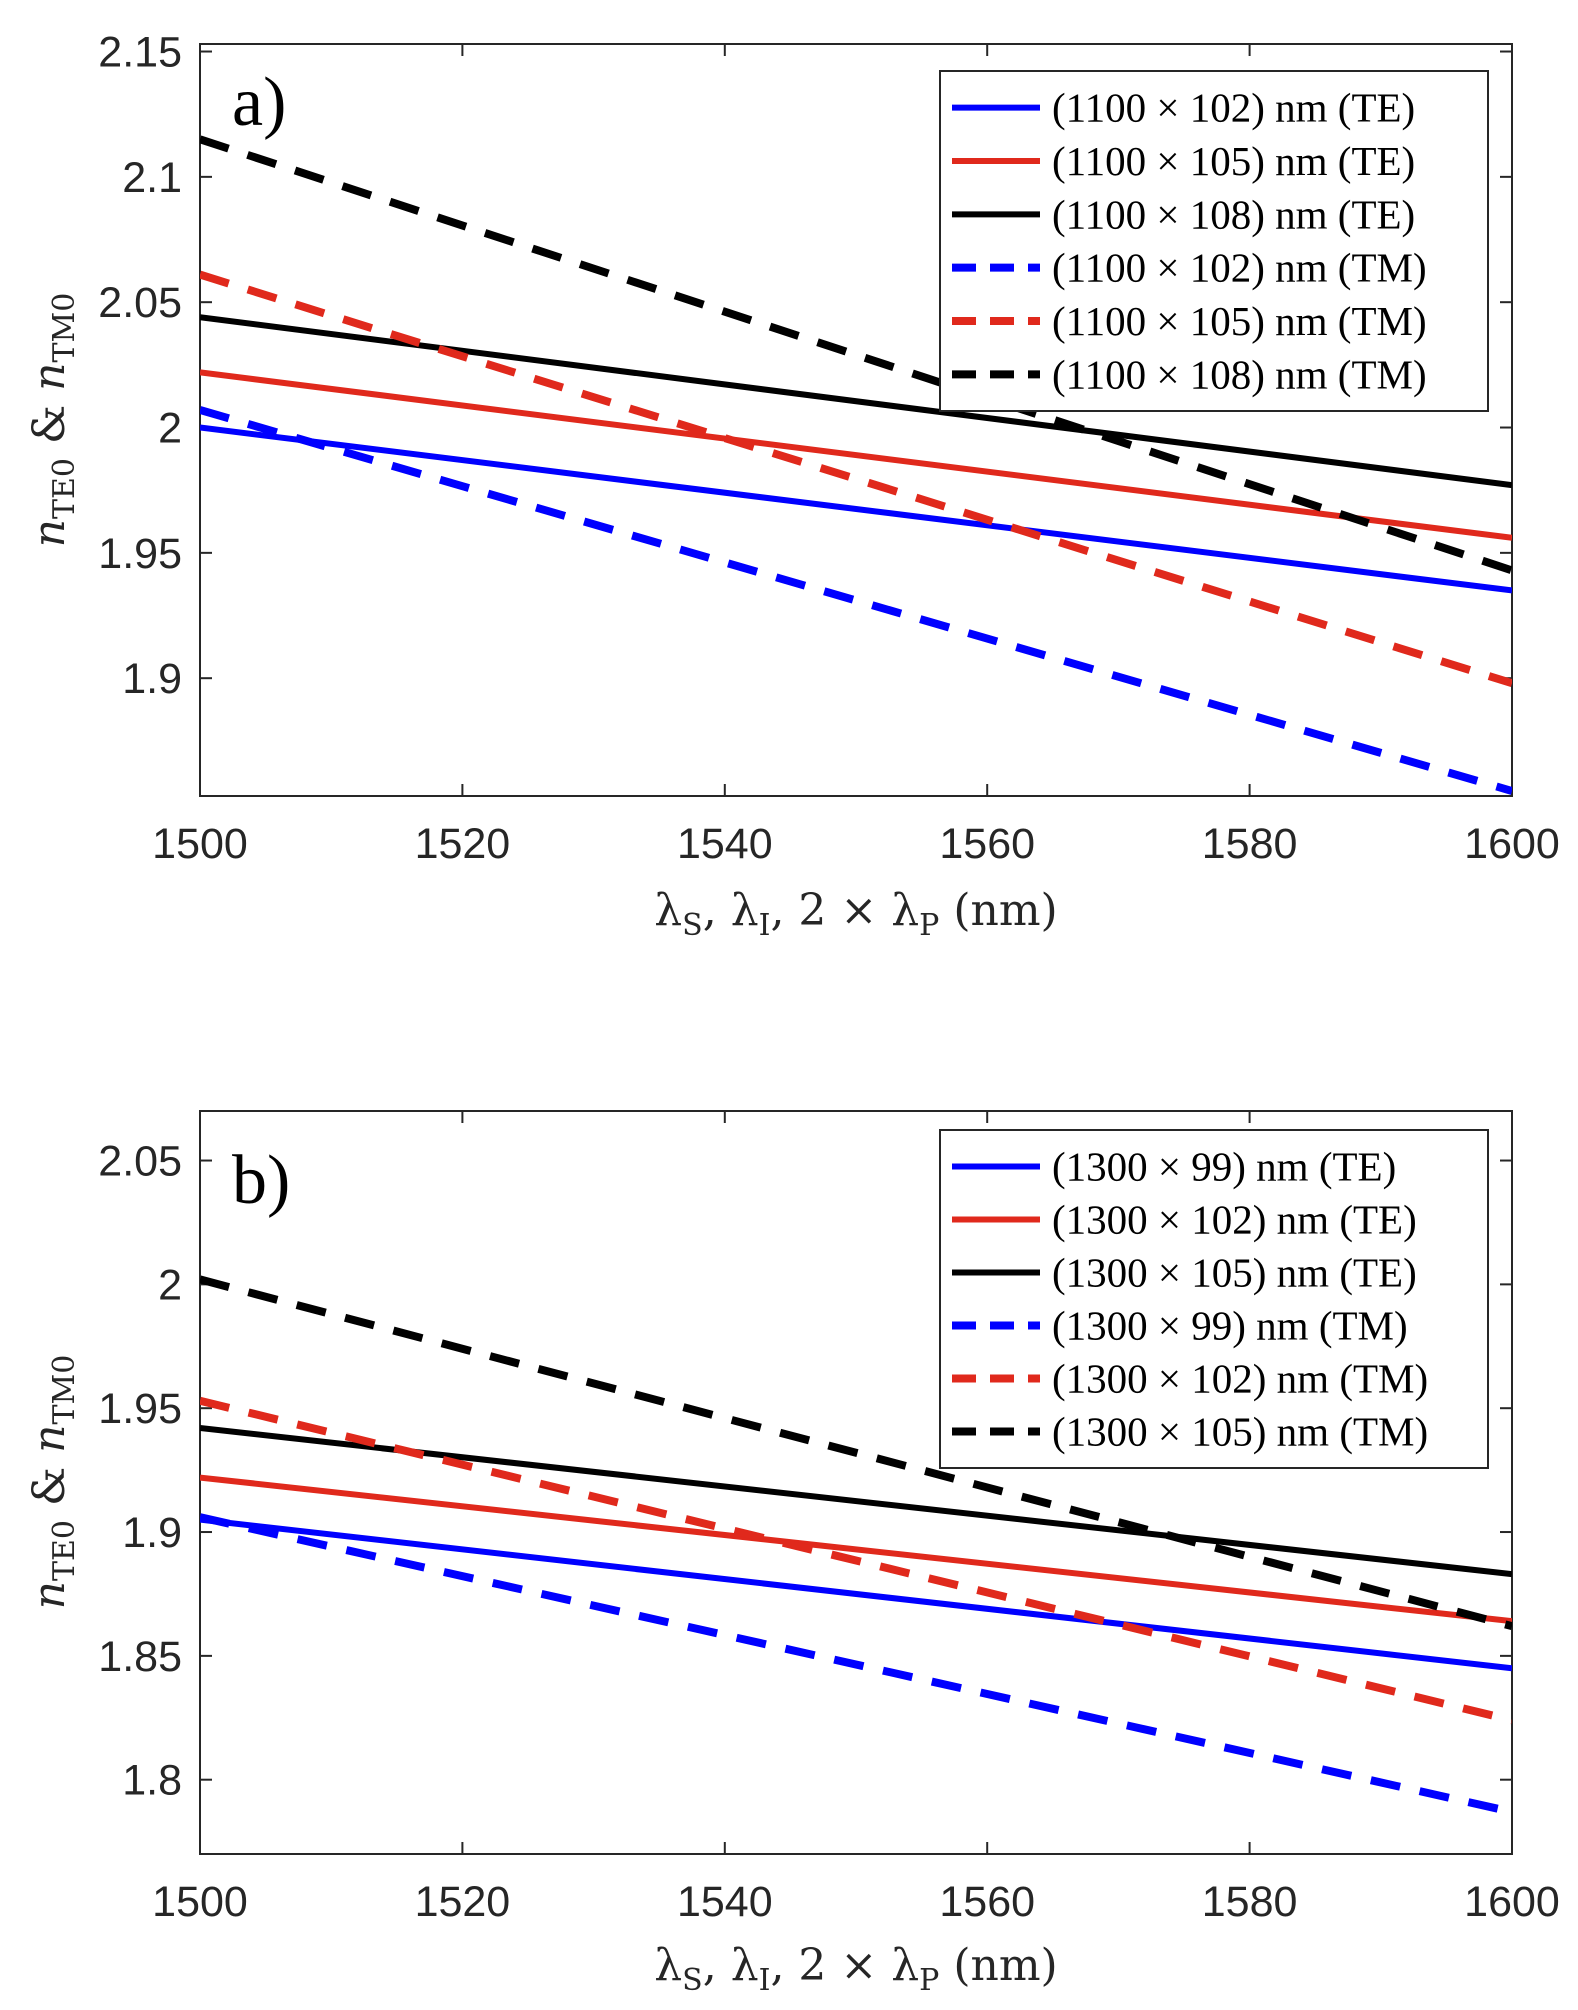 Image resolution: width=1578 pixels, height=2010 pixels. I want to click on y-tick-label: 2.15, so click(140, 53).